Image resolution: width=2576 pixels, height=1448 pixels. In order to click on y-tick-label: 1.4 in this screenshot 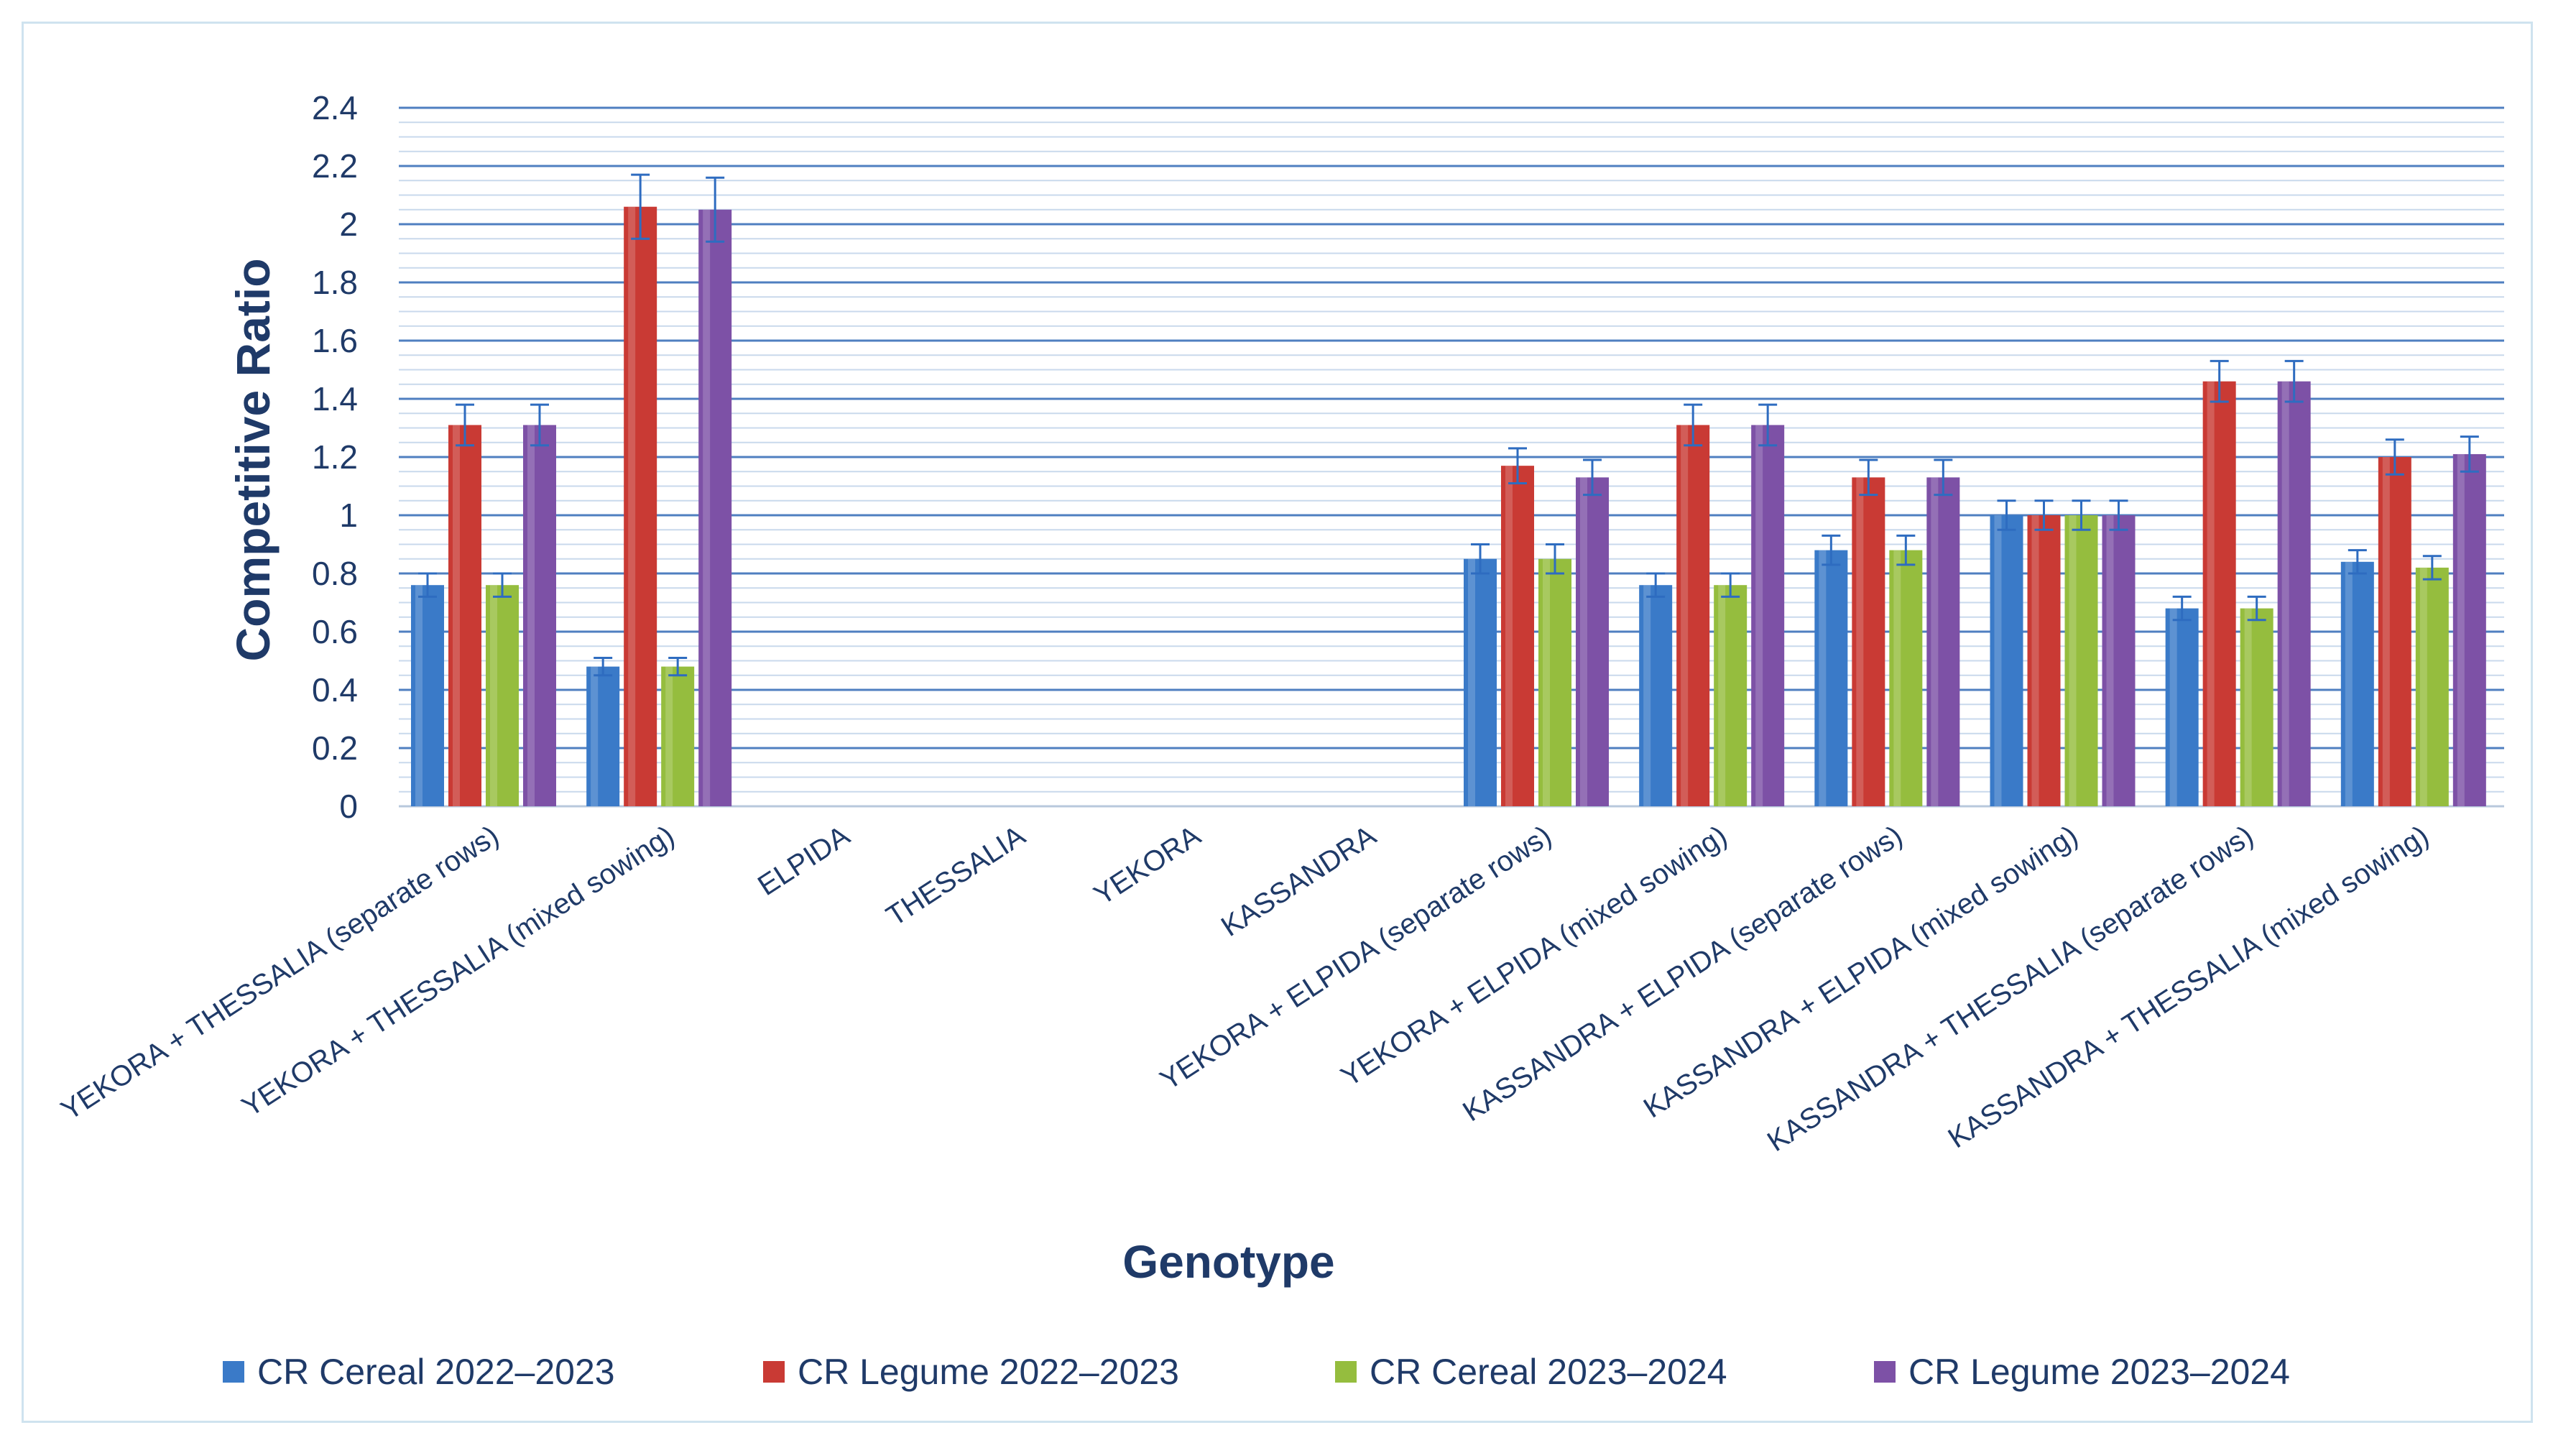, I will do `click(335, 399)`.